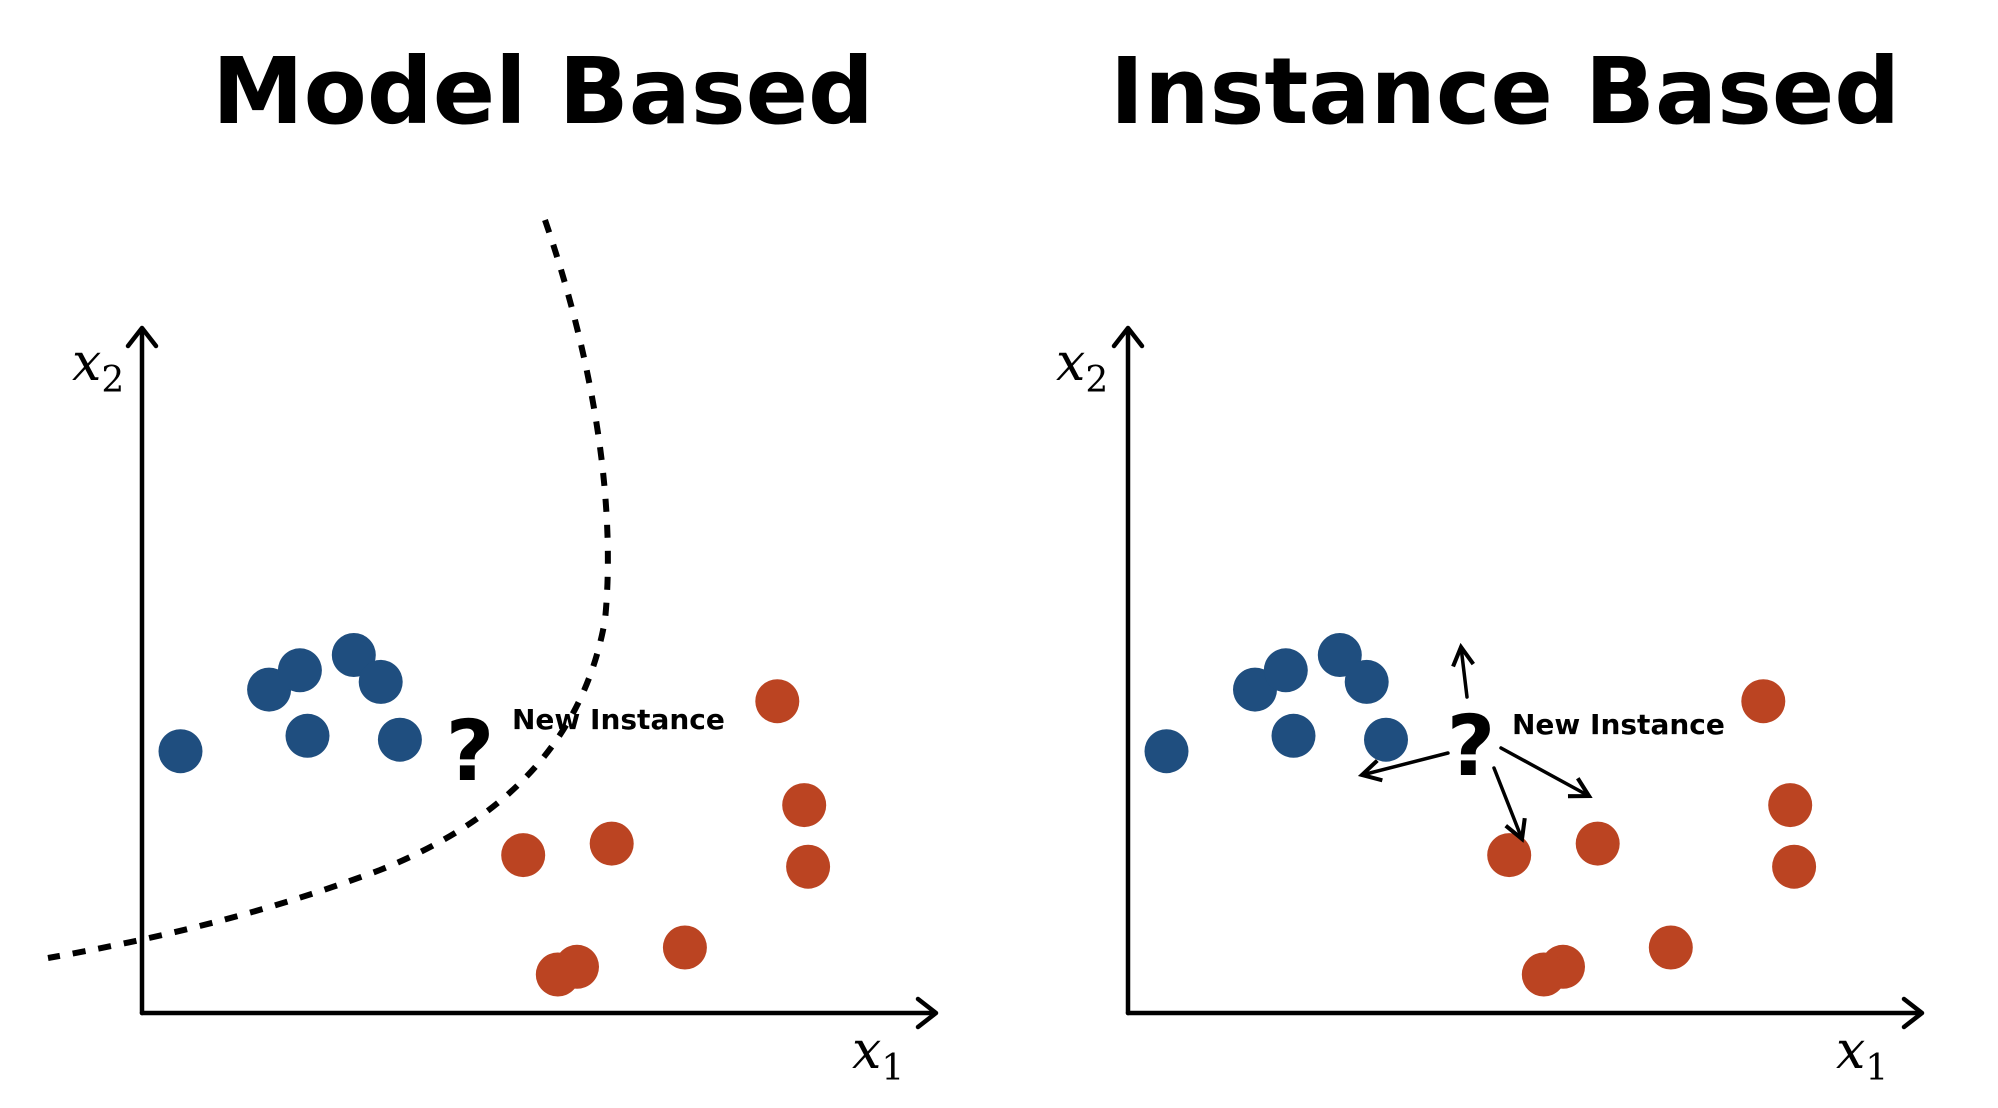  What do you see at coordinates (1544, 771) in the screenshot?
I see `arrow-to-neighbor-right` at bounding box center [1544, 771].